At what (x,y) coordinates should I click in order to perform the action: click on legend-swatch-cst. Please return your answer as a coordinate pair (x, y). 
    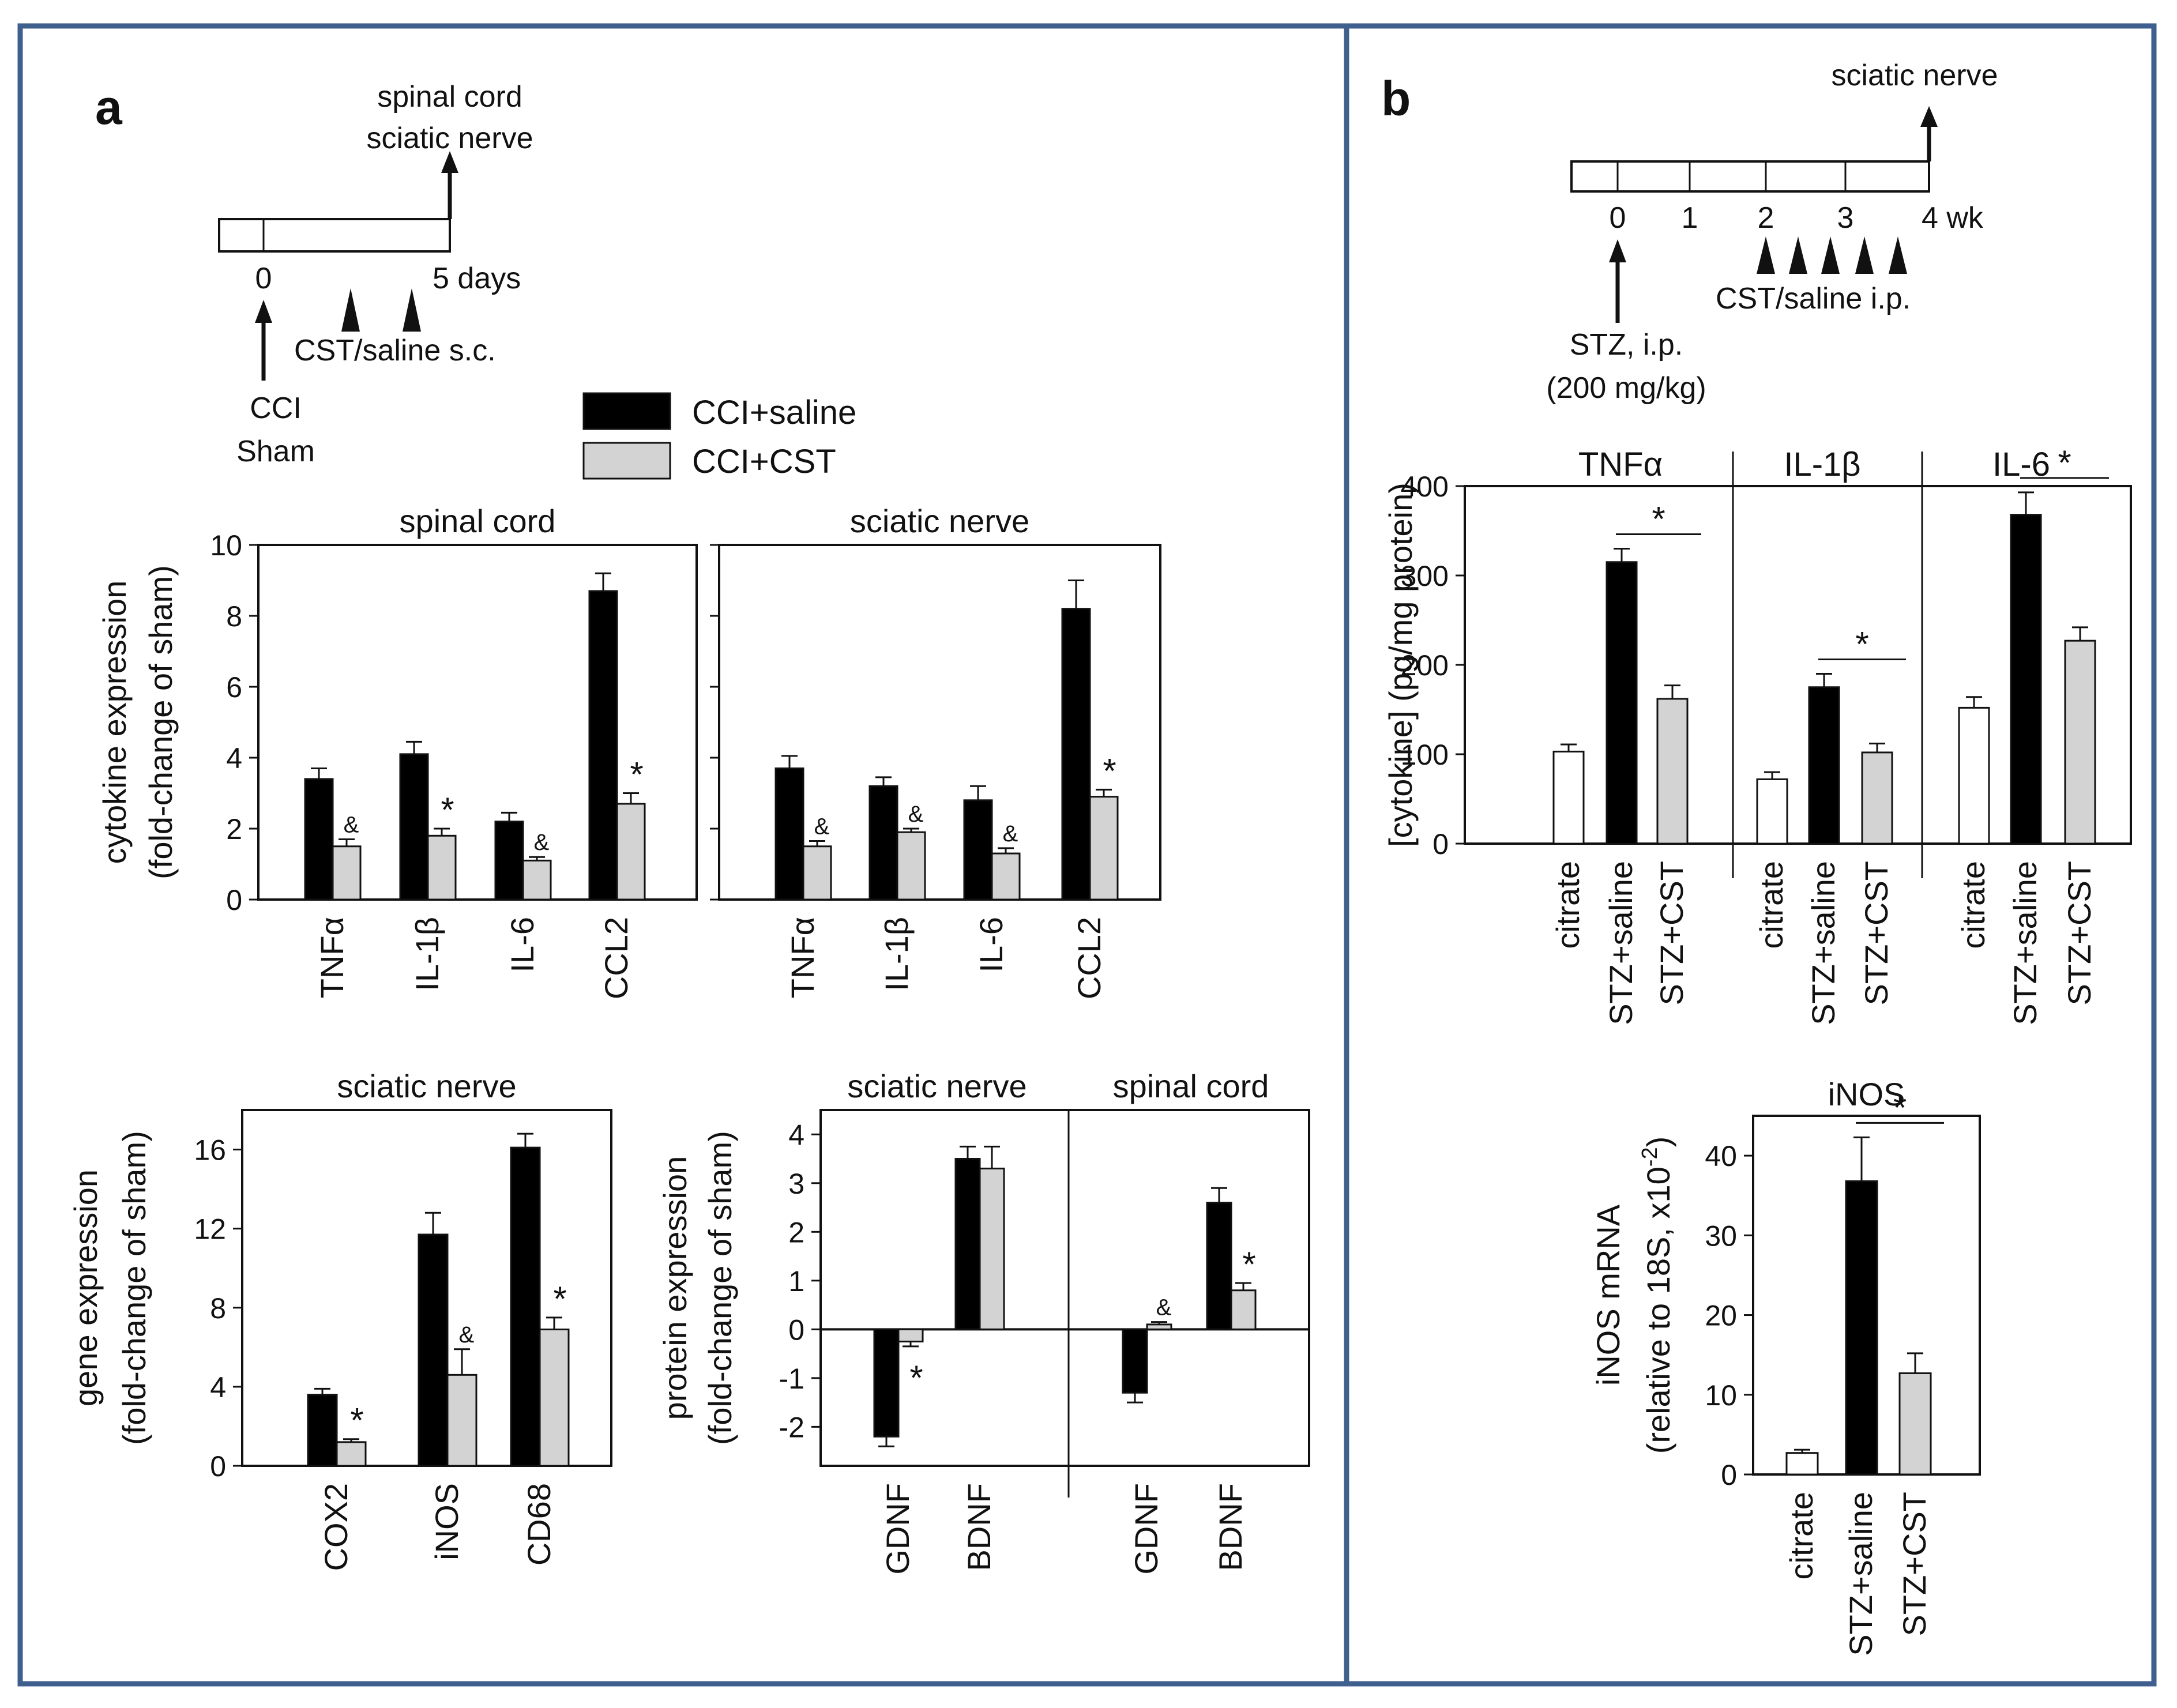
    Looking at the image, I should click on (627, 461).